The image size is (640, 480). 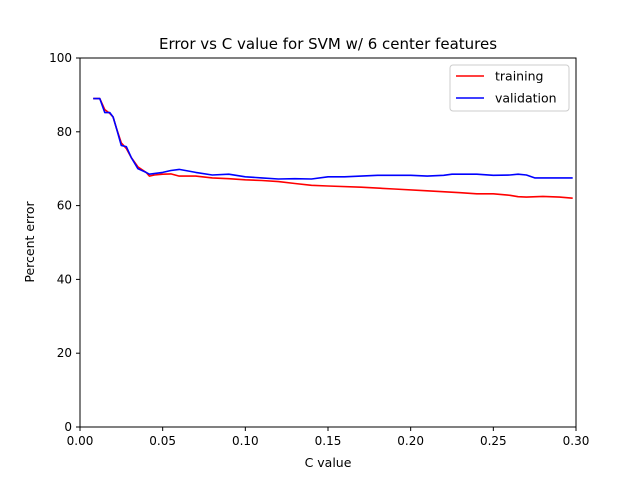 I want to click on x-tick-label: 0.20, so click(x=410, y=441).